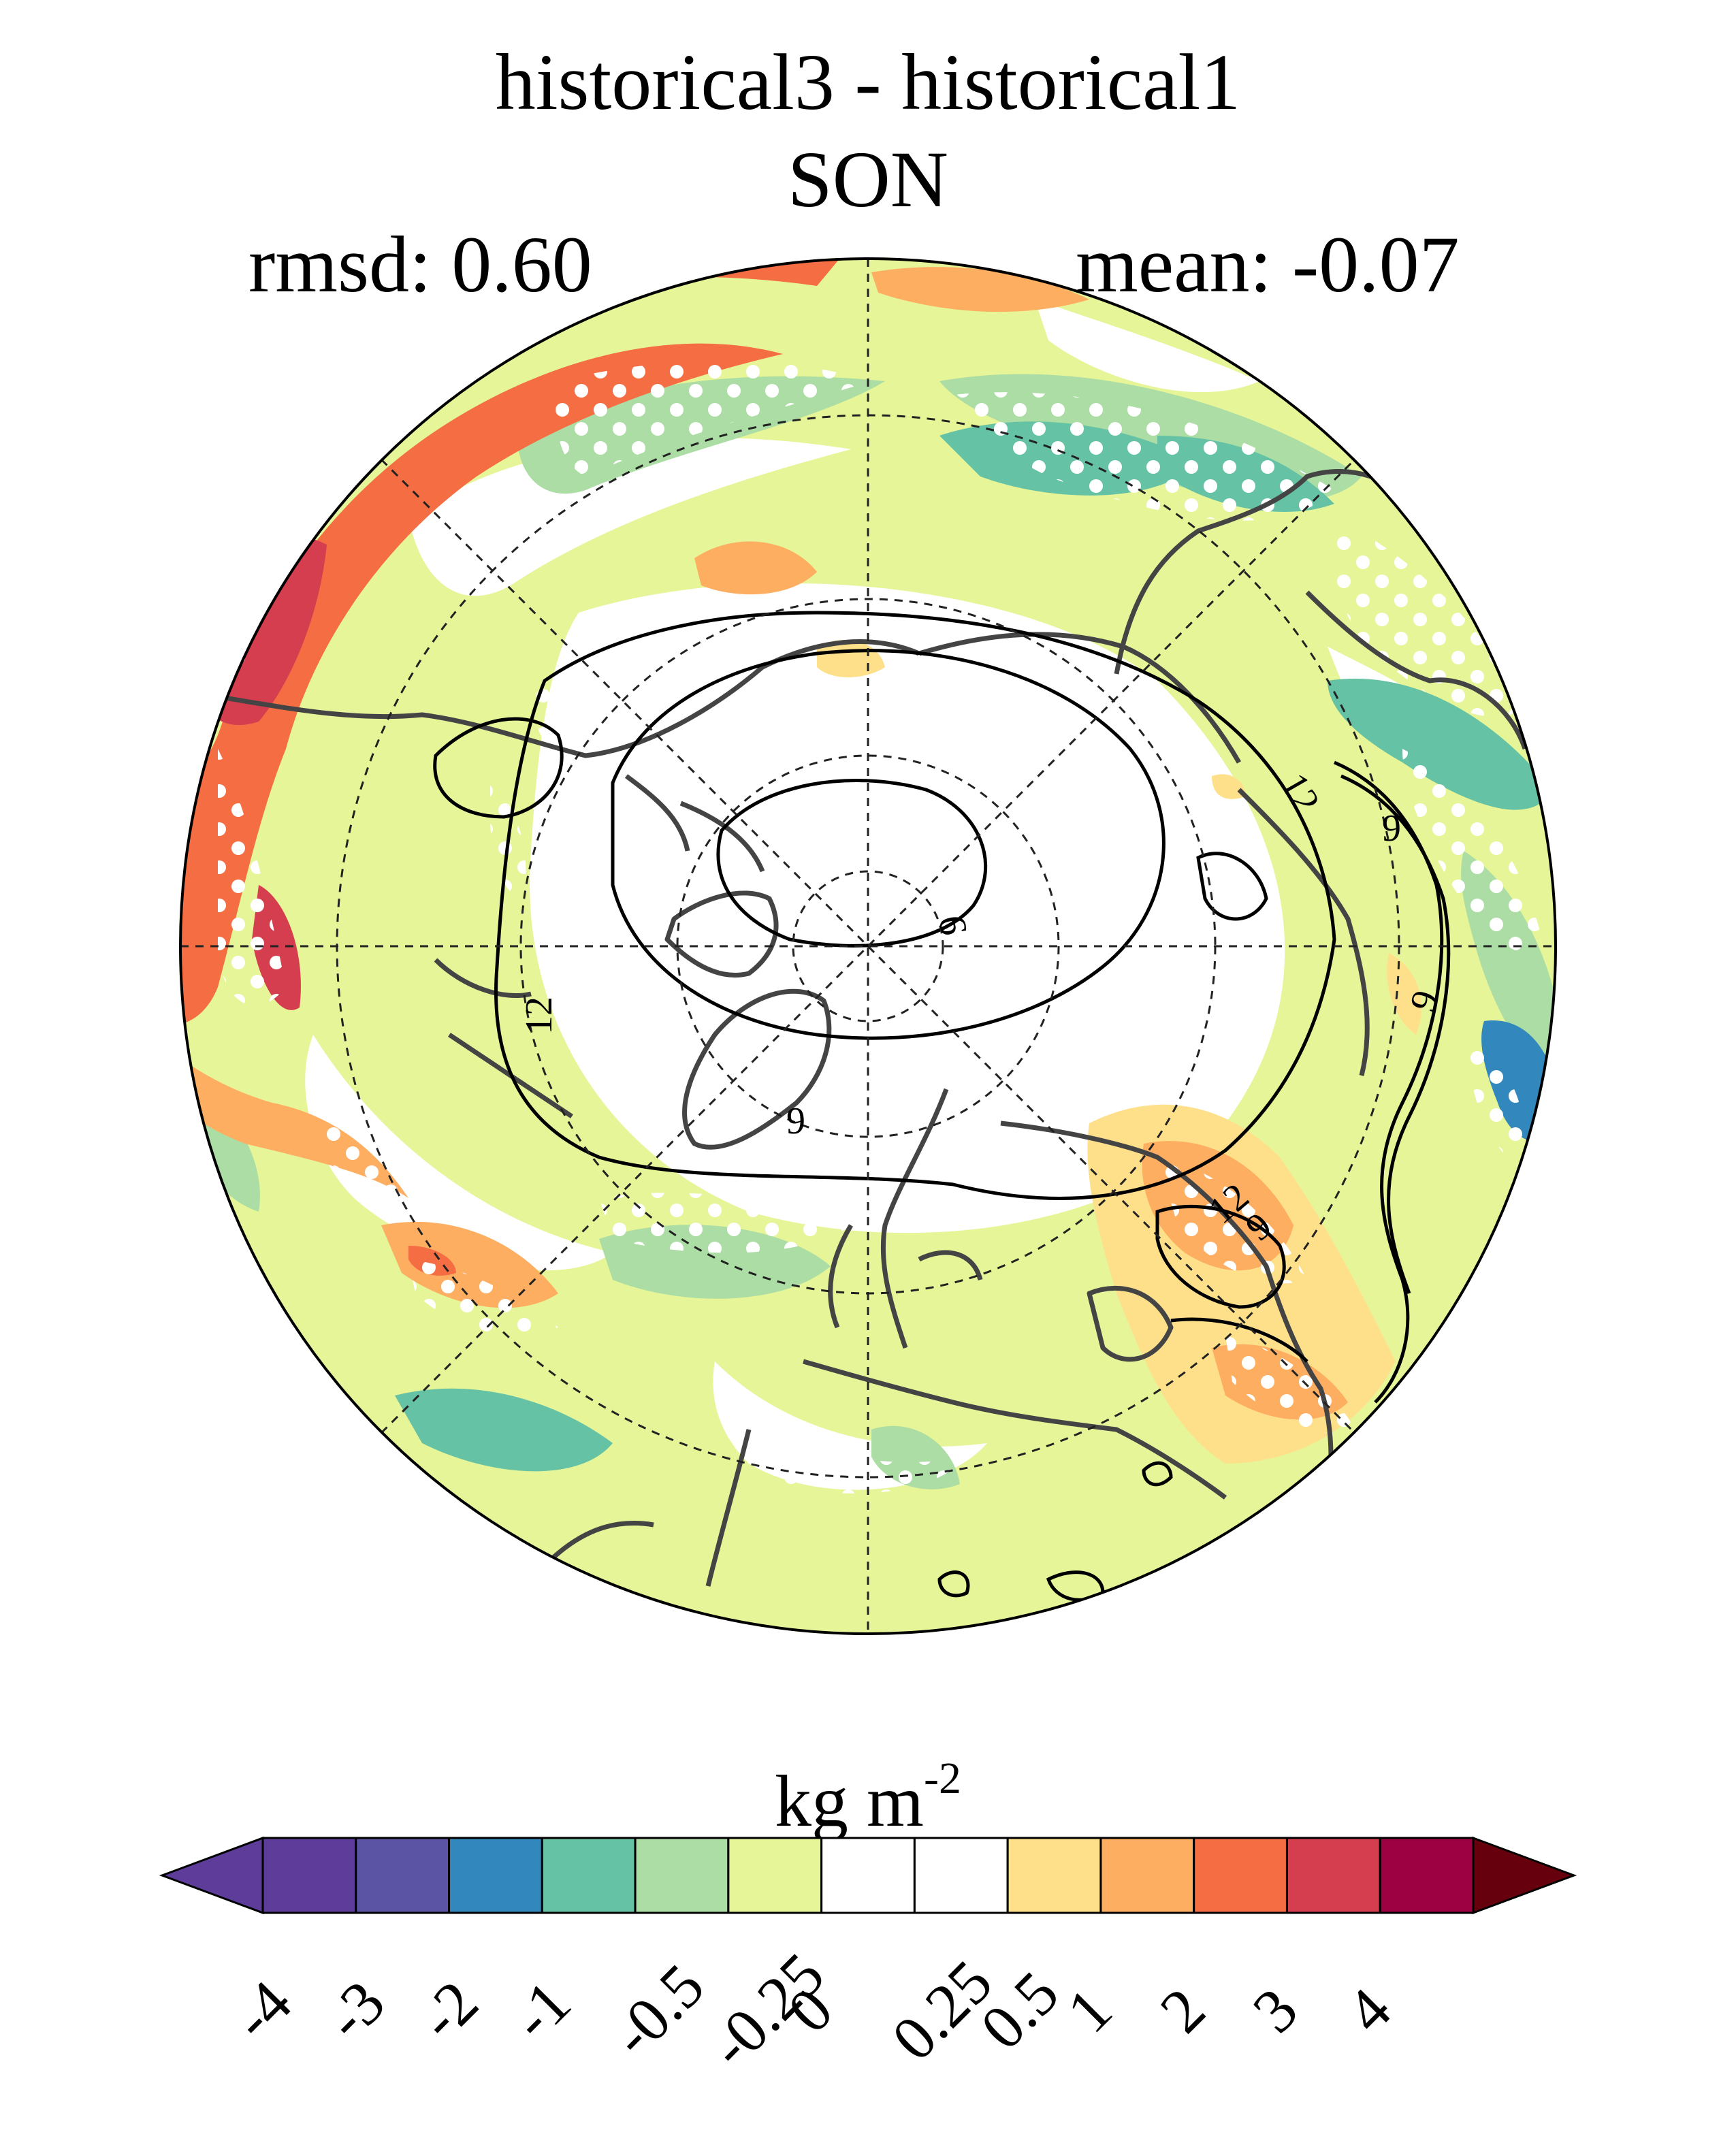 The height and width of the screenshot is (2130, 1736). I want to click on colorbar-tick-label: -3, so click(354, 2010).